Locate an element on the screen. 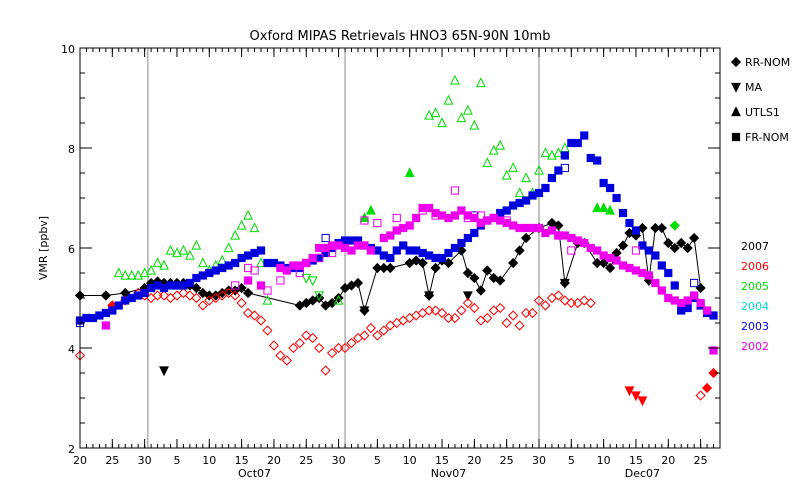 The height and width of the screenshot is (500, 800). legend-year-label: 2005 is located at coordinates (755, 286).